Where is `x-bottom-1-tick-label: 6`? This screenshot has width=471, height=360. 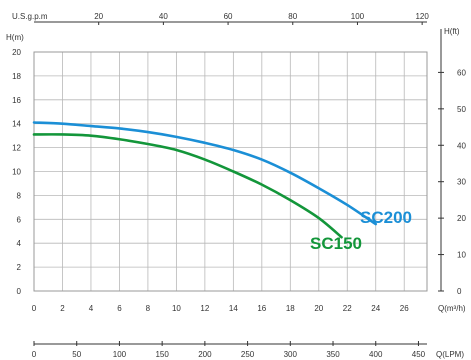 x-bottom-1-tick-label: 6 is located at coordinates (119, 308).